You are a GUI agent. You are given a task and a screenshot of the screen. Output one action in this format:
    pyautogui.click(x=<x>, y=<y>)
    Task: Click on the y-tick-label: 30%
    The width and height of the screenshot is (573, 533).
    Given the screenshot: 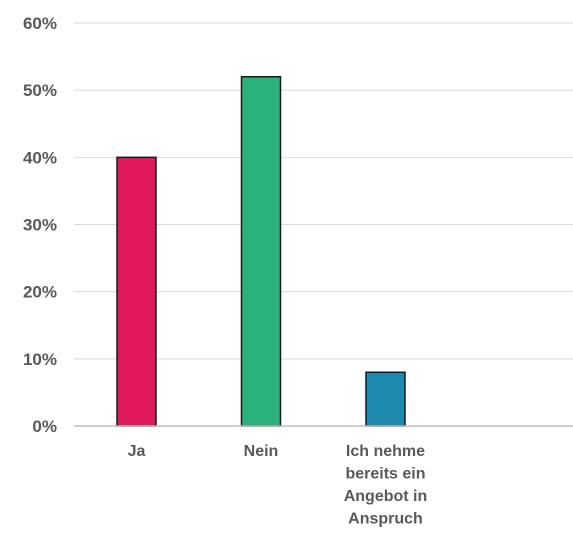 What is the action you would take?
    pyautogui.click(x=40, y=225)
    